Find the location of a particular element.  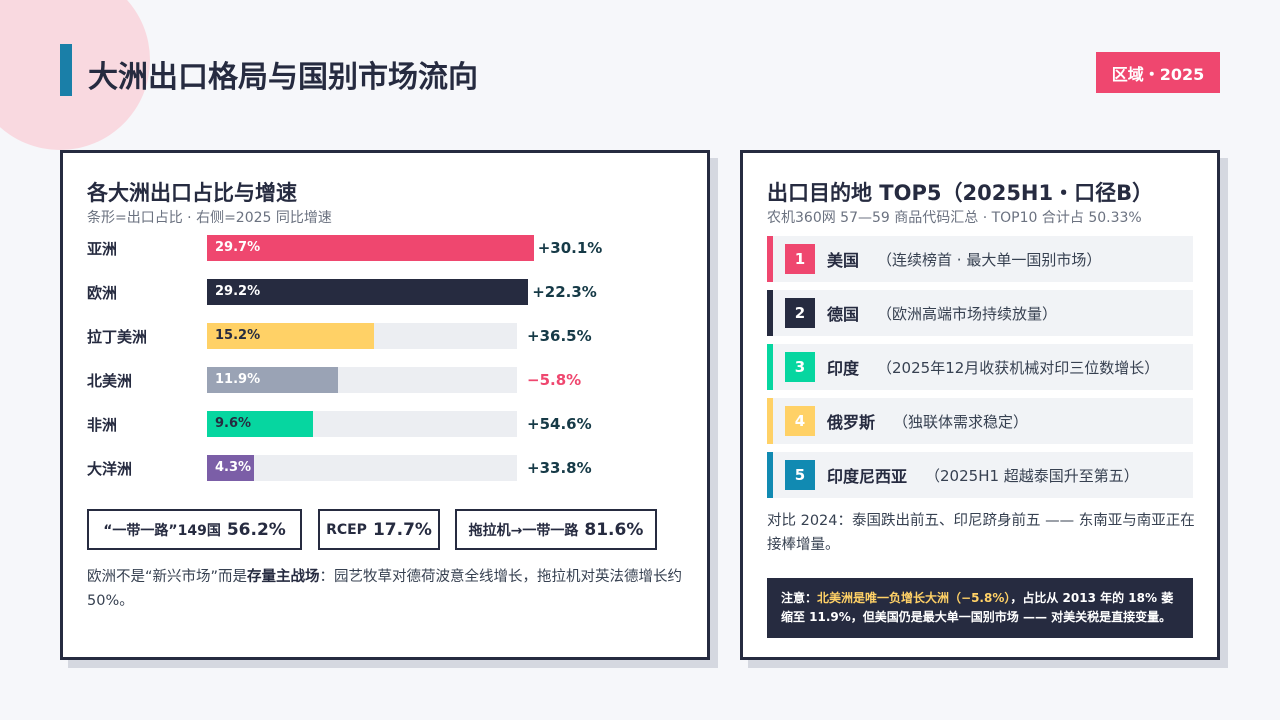

rank-name: 美国 is located at coordinates (843, 260).